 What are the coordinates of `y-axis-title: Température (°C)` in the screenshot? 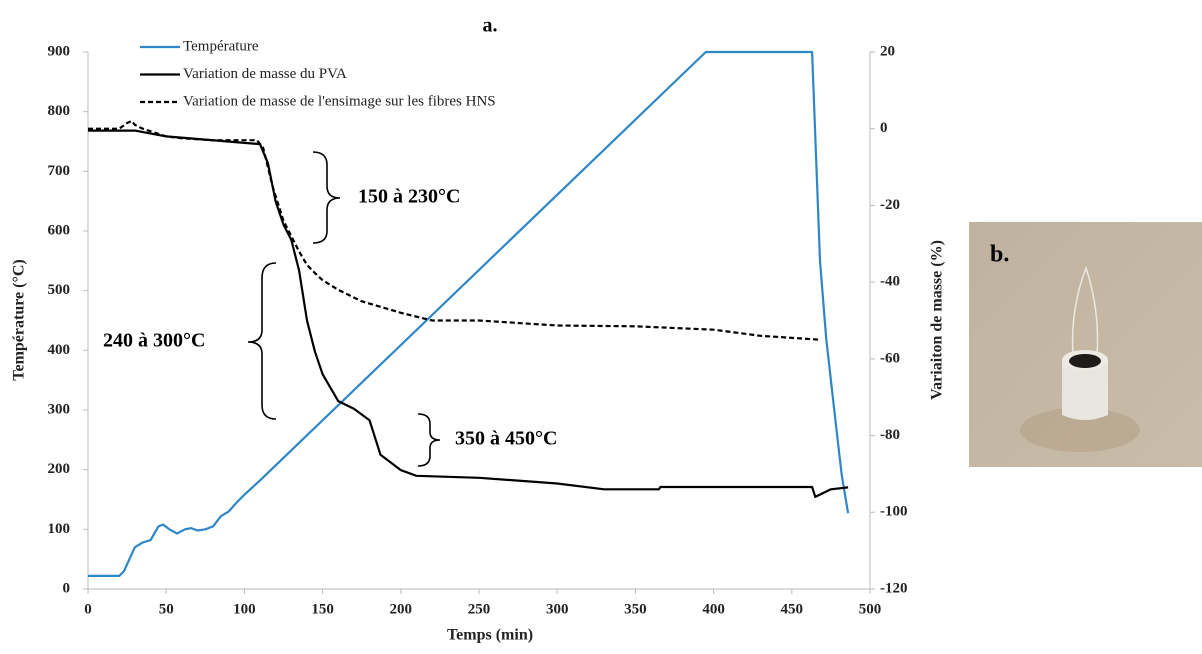 It's located at (19, 319).